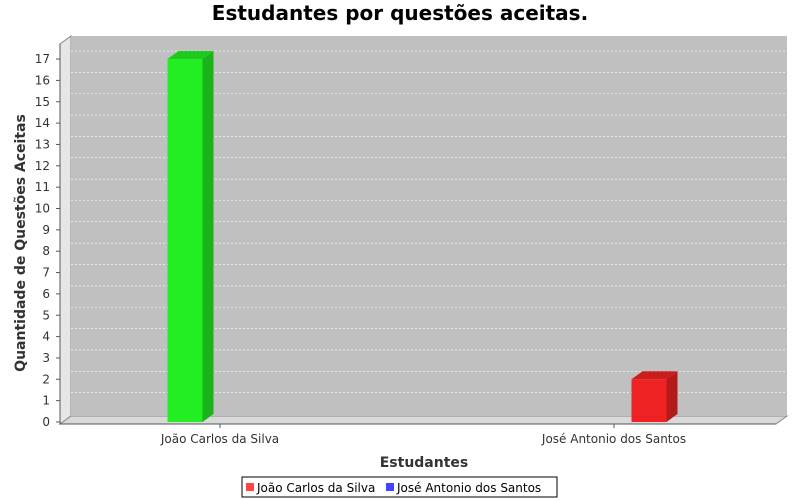  I want to click on y-tick-label: 16, so click(42, 80).